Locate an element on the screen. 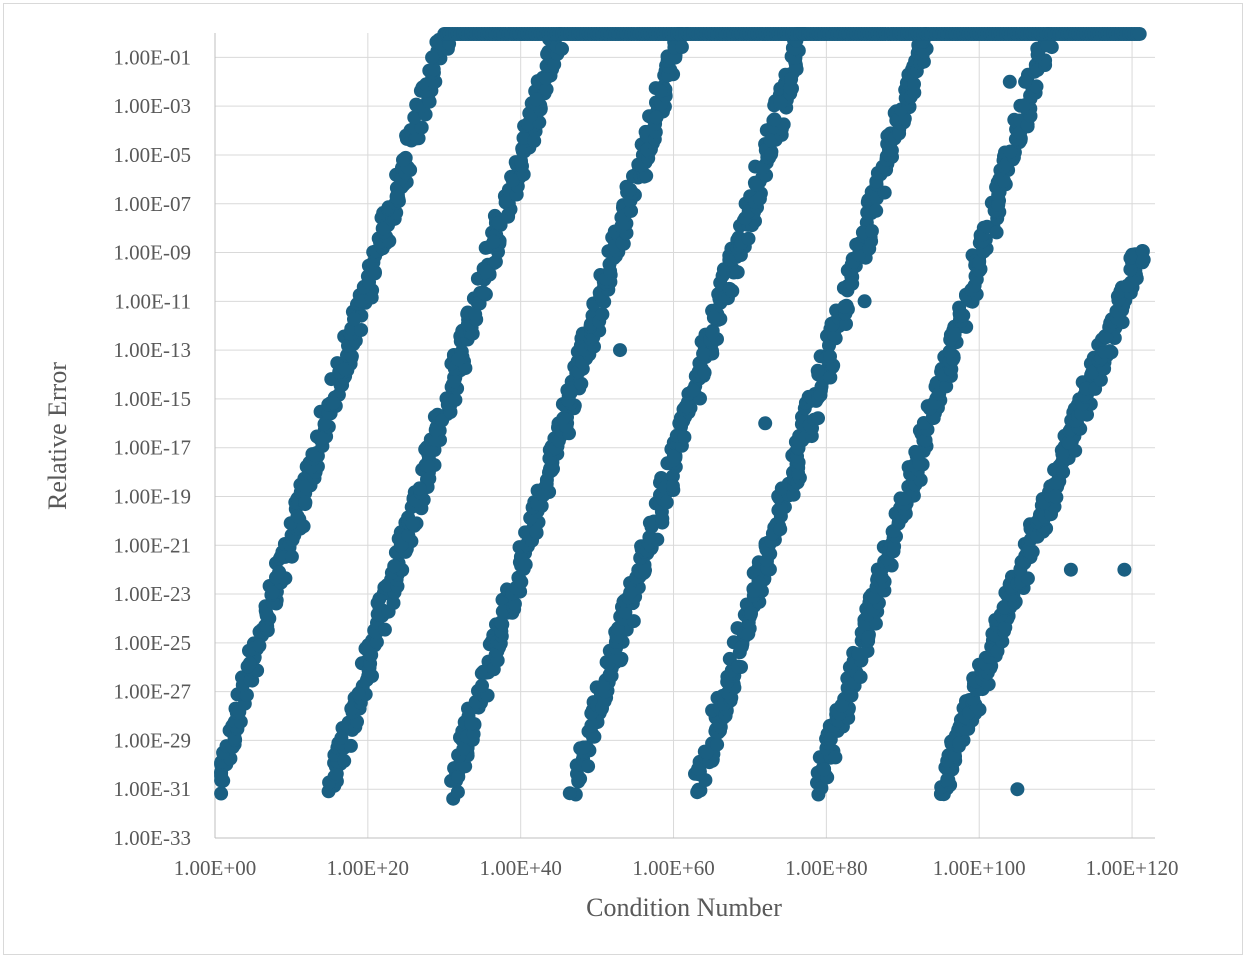 Image resolution: width=1248 pixels, height=960 pixels. x-tick-label: 1.00E+00 is located at coordinates (215, 868).